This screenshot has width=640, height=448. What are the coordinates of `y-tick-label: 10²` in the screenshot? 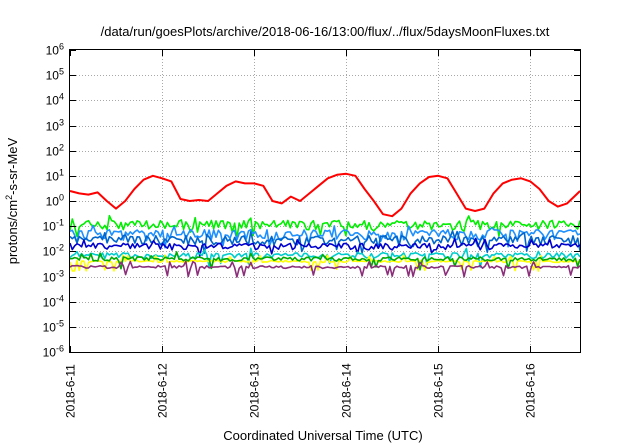 It's located at (55, 151).